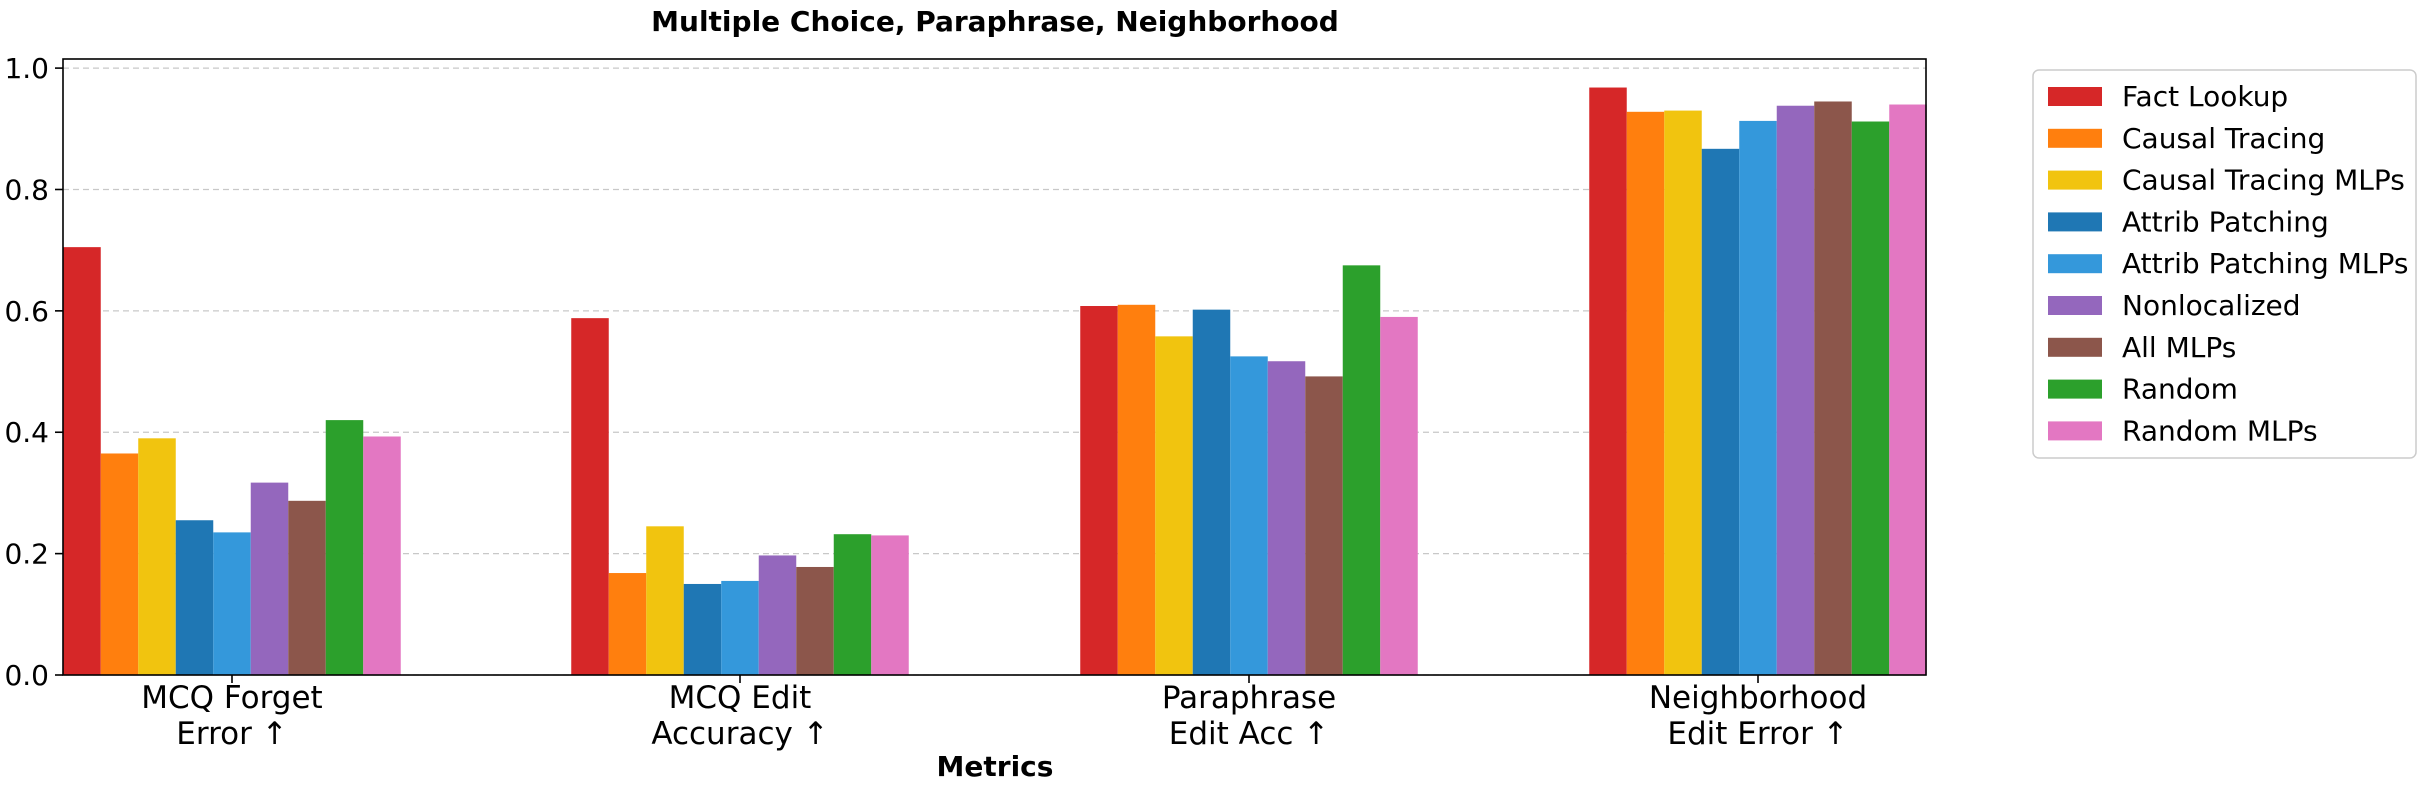 Image resolution: width=2425 pixels, height=791 pixels. I want to click on legend-label: All MLPs, so click(2179, 347).